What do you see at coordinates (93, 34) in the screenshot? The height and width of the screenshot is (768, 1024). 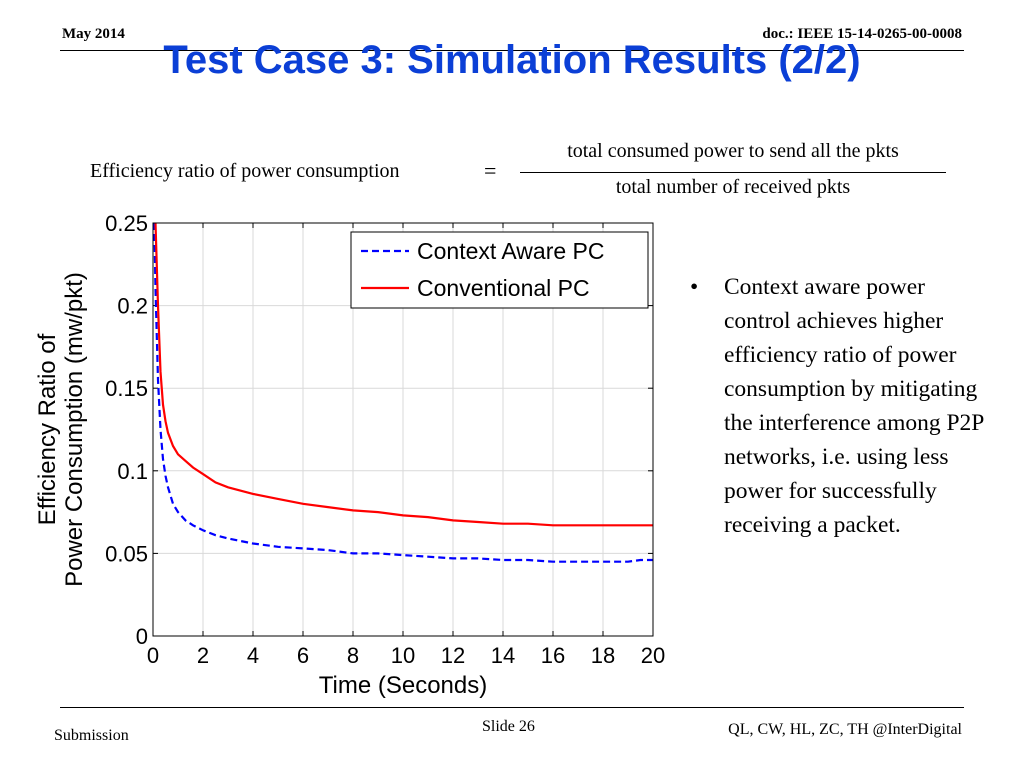 I see `header-date: May 2014` at bounding box center [93, 34].